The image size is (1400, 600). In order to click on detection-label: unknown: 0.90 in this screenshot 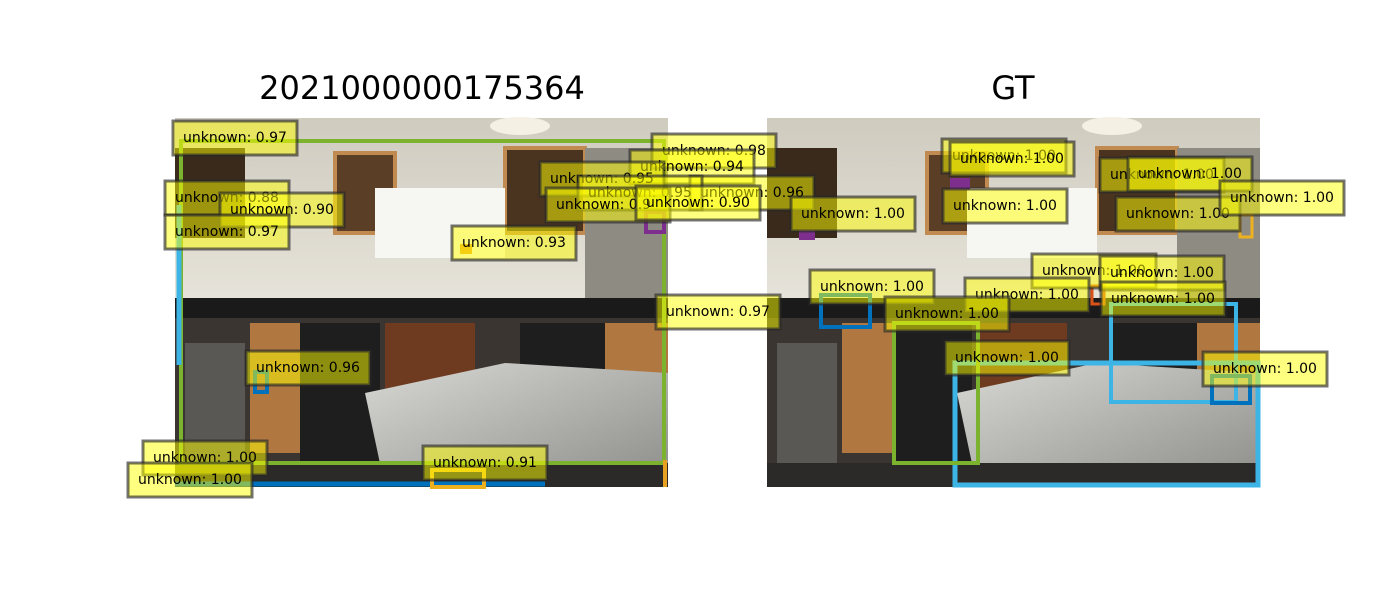, I will do `click(698, 203)`.